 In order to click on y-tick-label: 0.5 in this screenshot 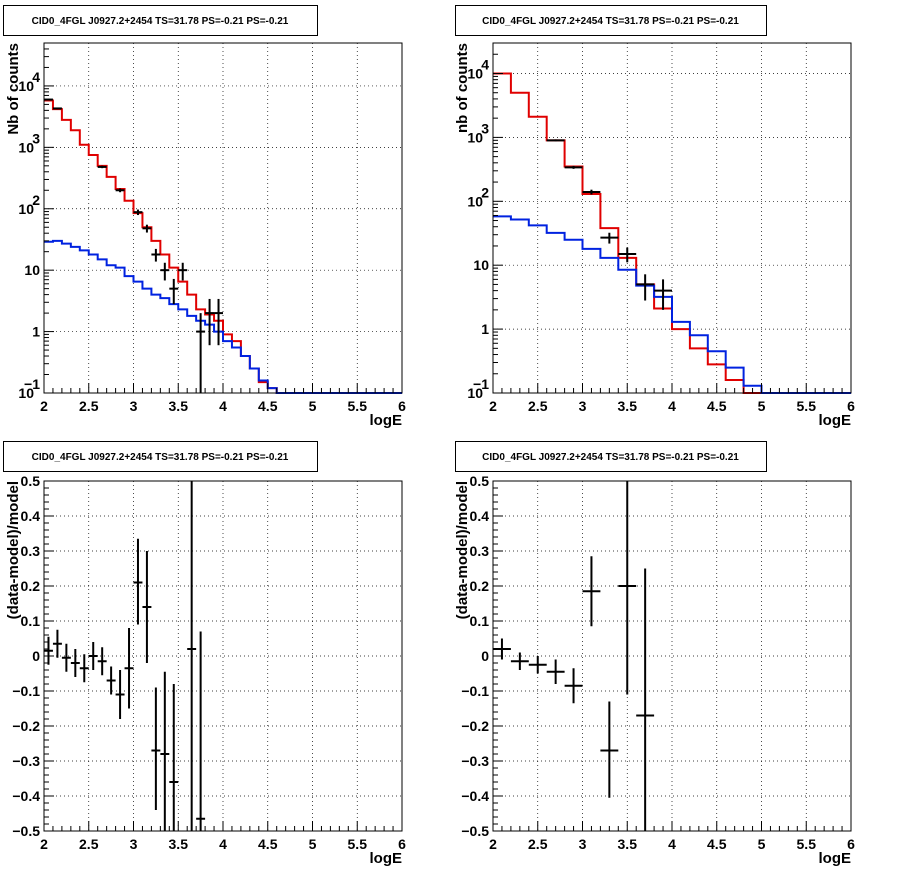, I will do `click(31, 481)`.